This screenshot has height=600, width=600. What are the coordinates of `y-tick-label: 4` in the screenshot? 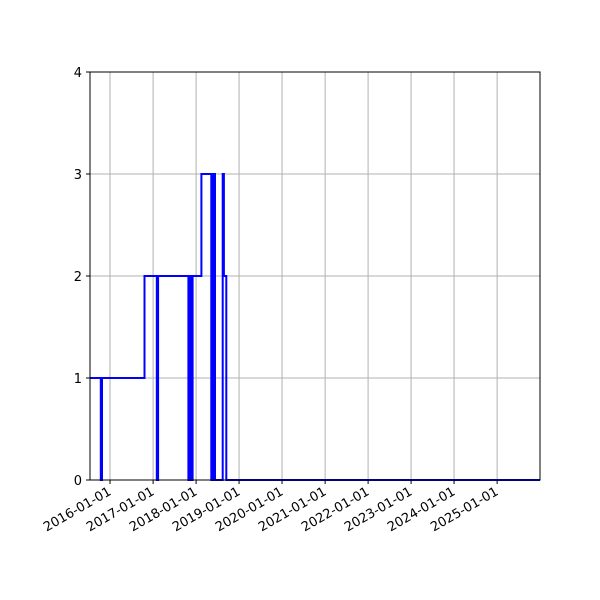 It's located at (78, 73).